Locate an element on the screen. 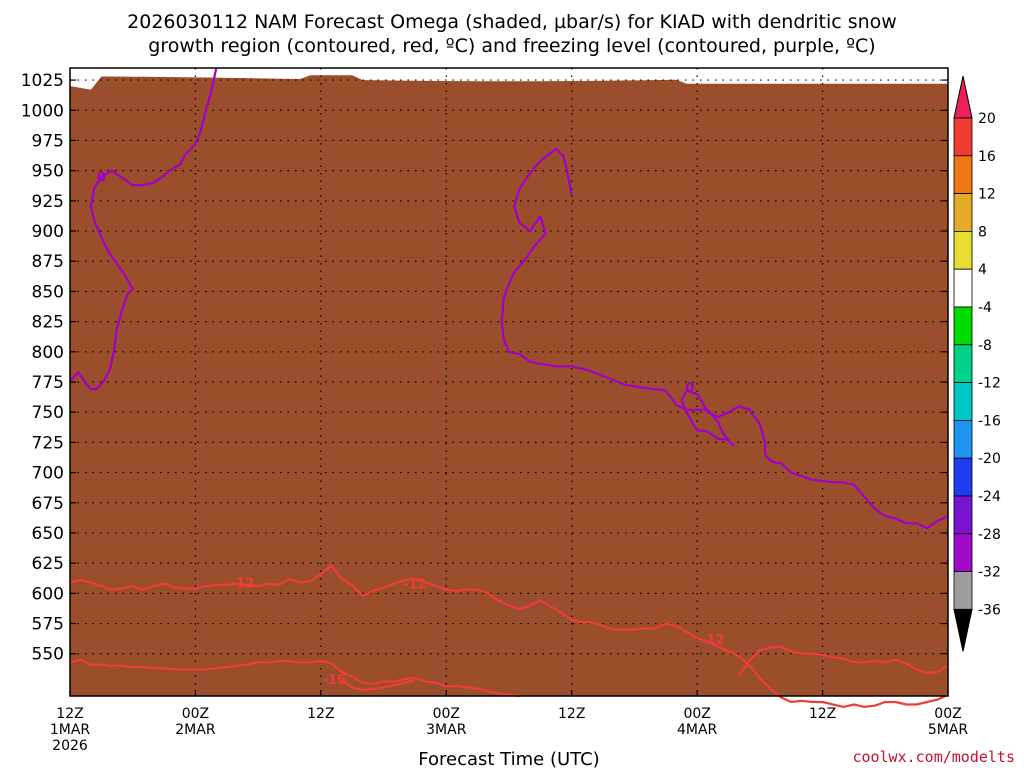  y-tick-label-725: 725 is located at coordinates (48, 443).